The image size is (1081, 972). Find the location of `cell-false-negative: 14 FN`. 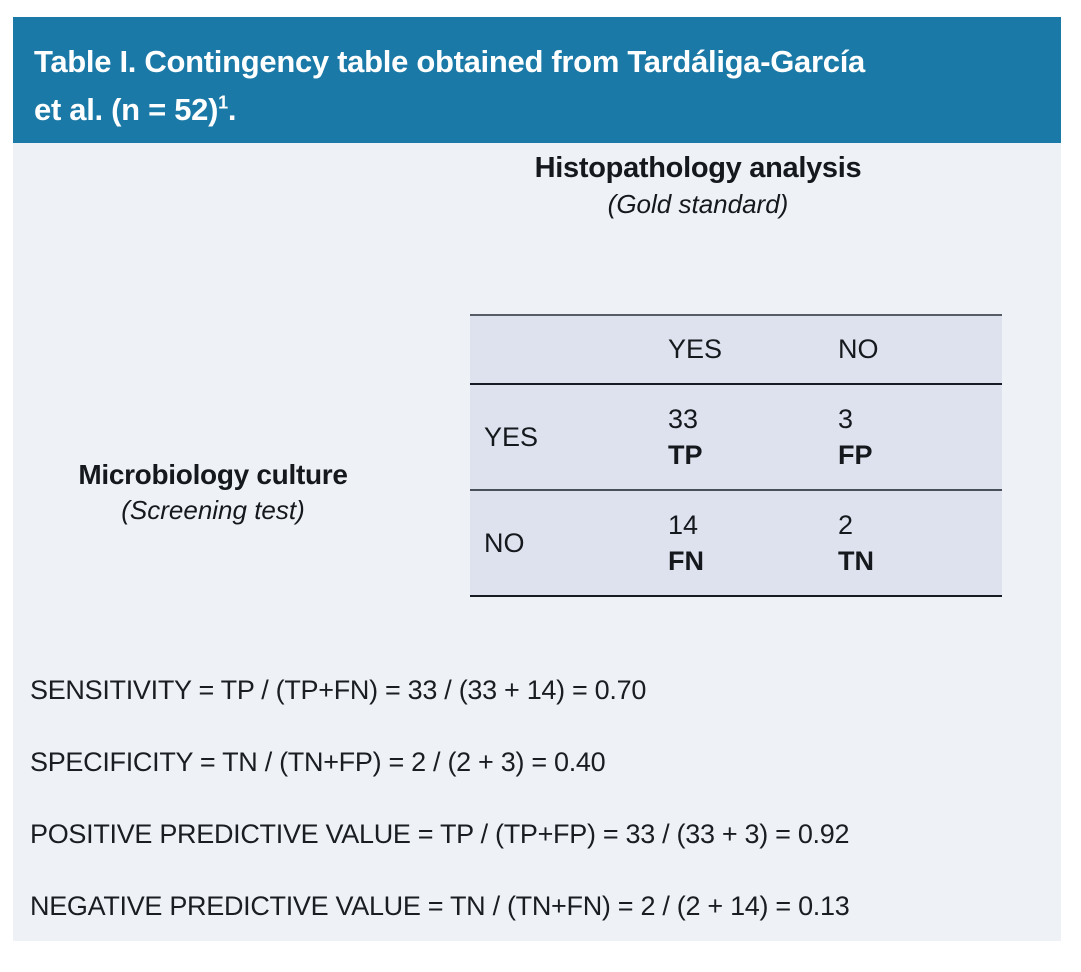

cell-false-negative: 14 FN is located at coordinates (725, 543).